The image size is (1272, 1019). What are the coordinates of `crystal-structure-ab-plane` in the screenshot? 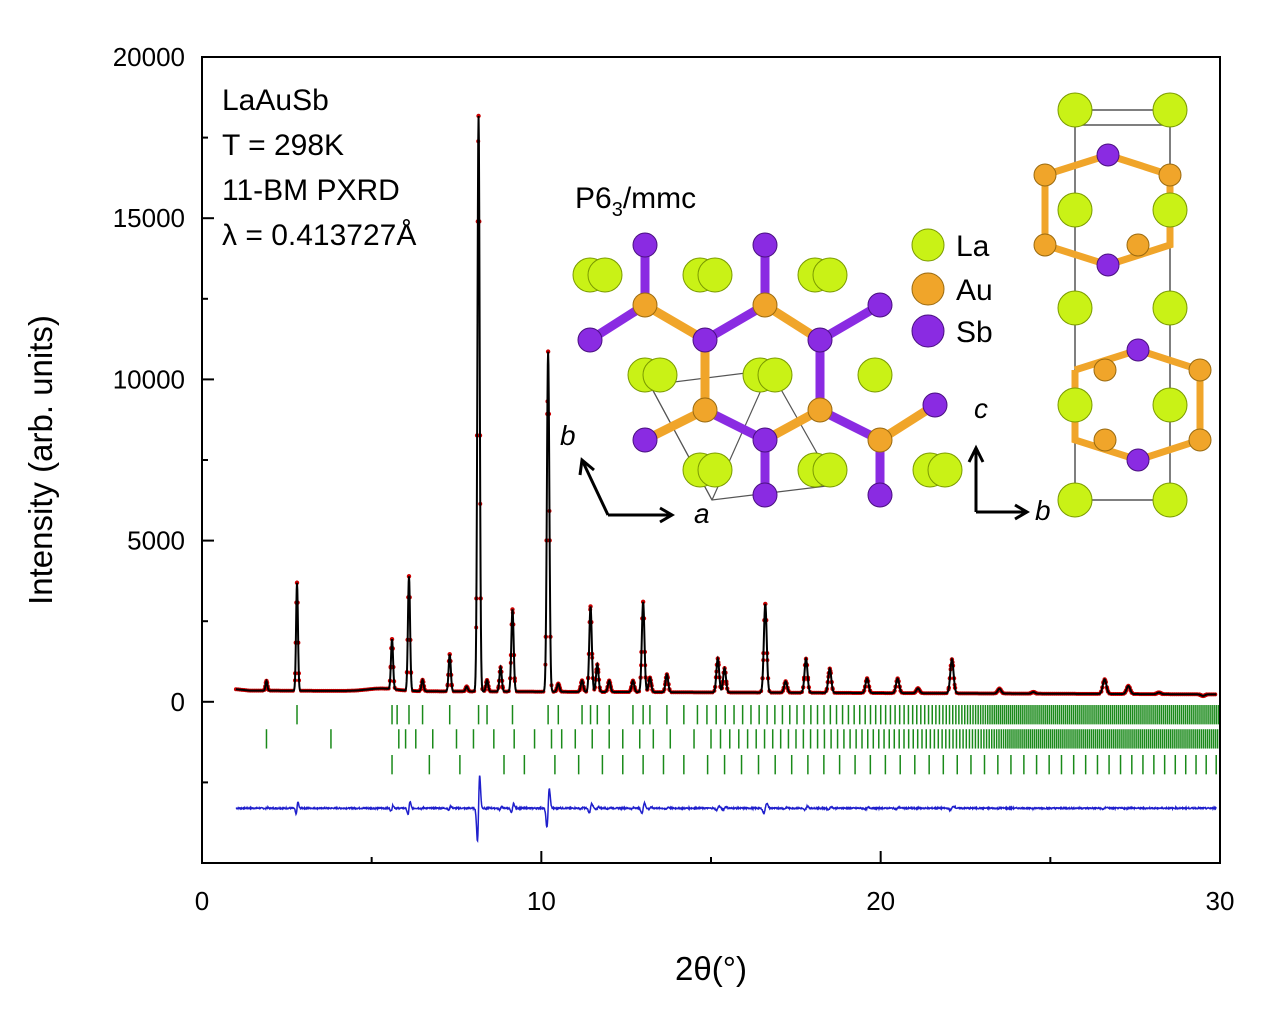 It's located at (767, 370).